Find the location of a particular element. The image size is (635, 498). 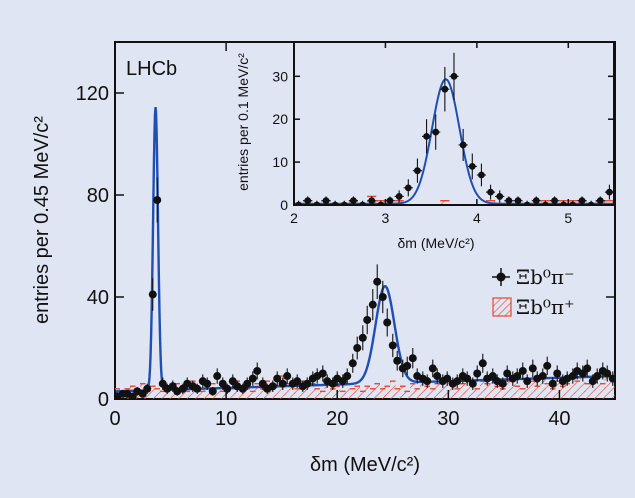

main-x-tick-label: 20 is located at coordinates (337, 419).